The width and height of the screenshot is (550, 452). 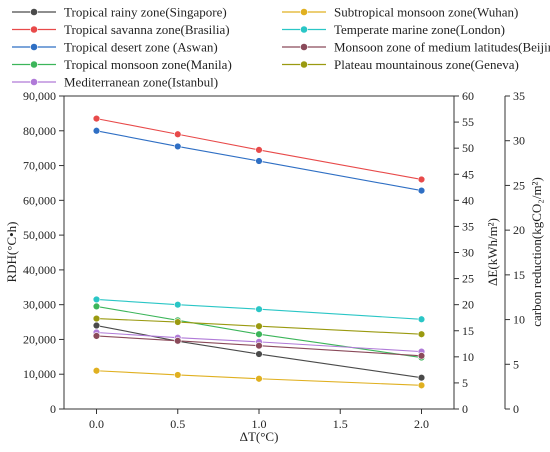 I want to click on y-left-tick-label: 20,000, so click(x=39, y=339).